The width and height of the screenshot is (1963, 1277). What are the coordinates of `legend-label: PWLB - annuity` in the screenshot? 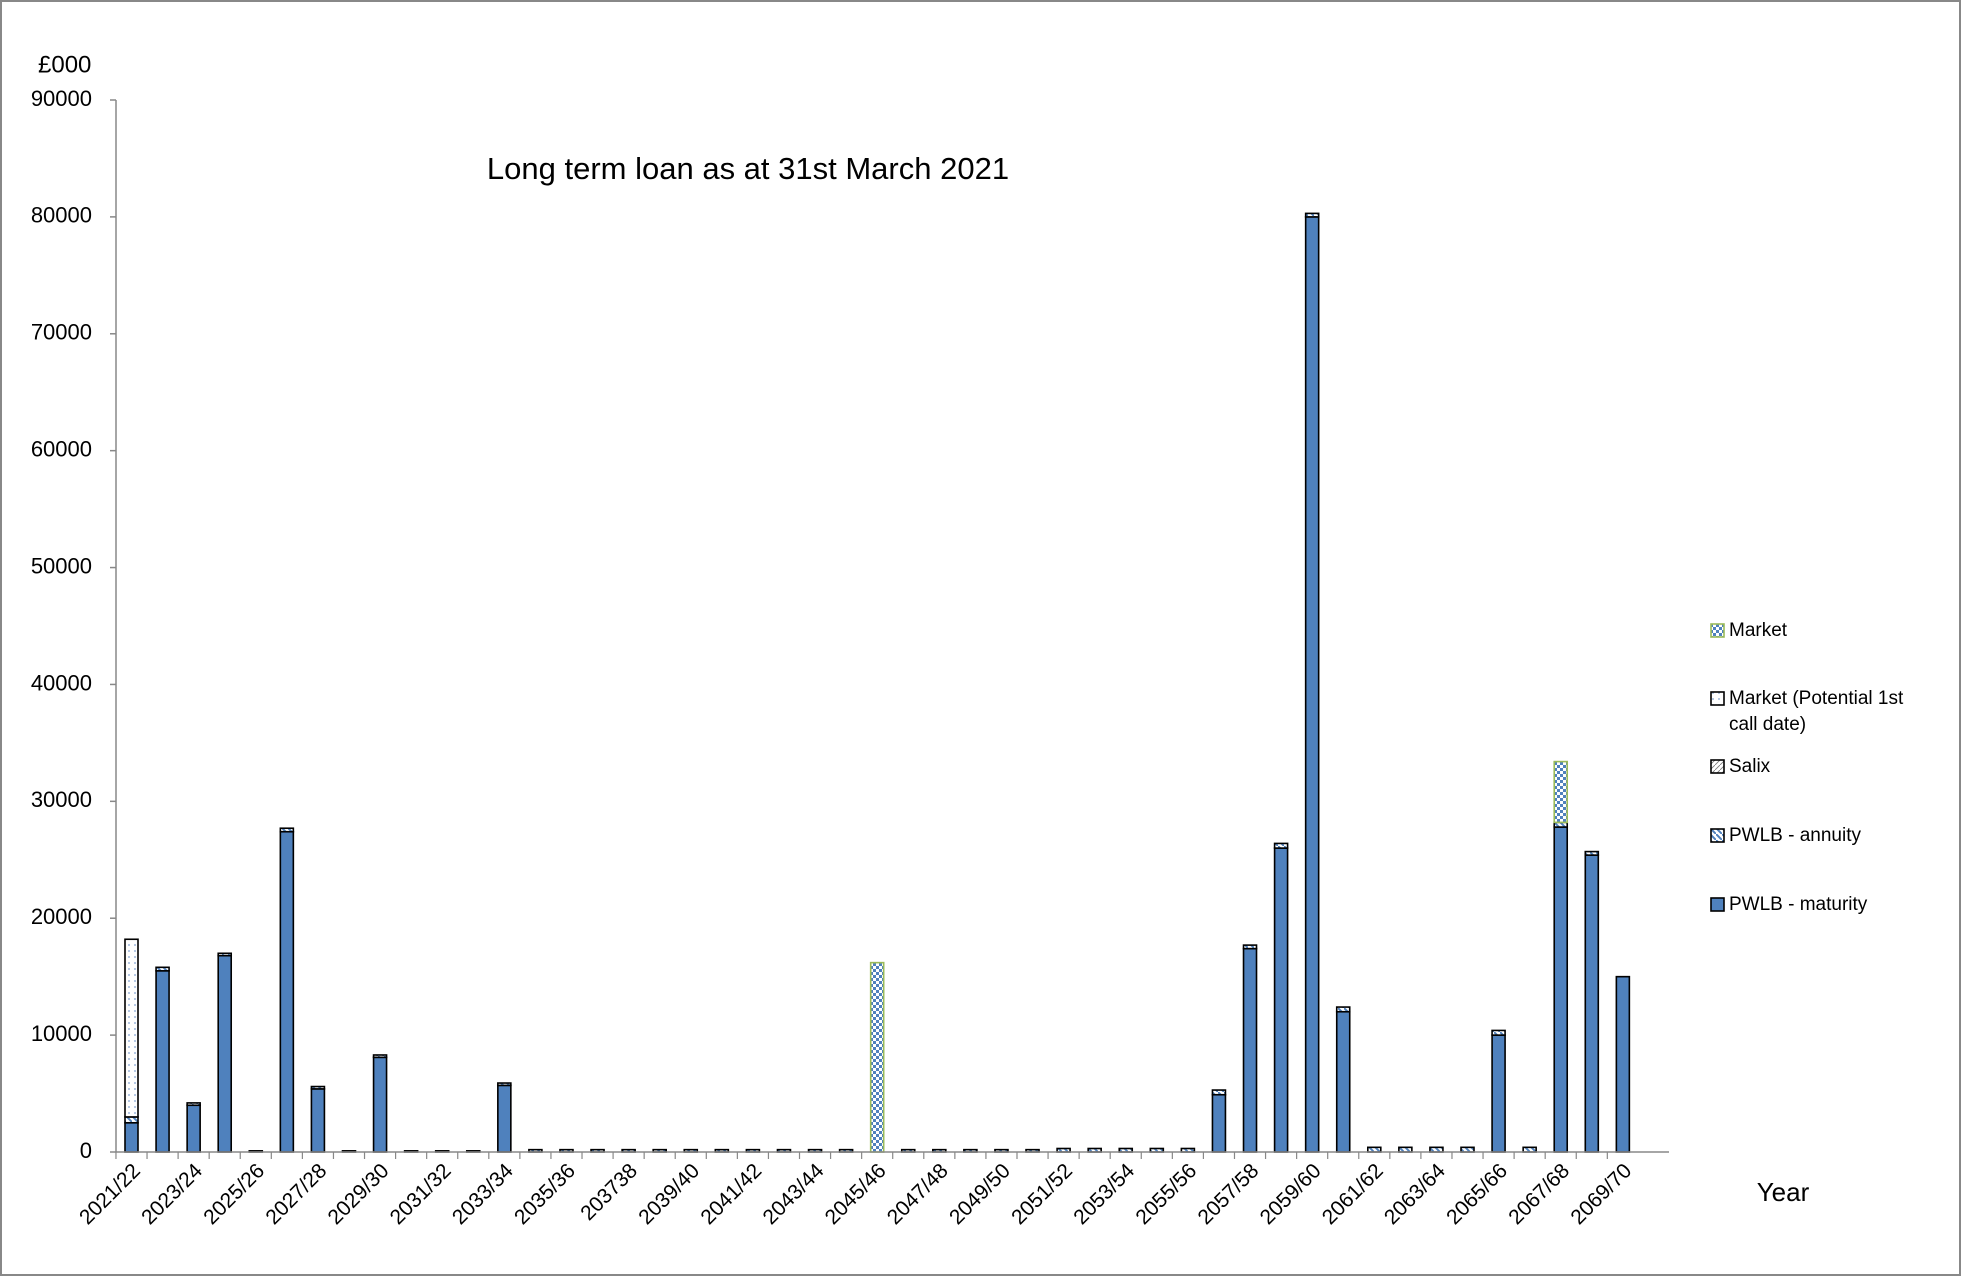 It's located at (1795, 835).